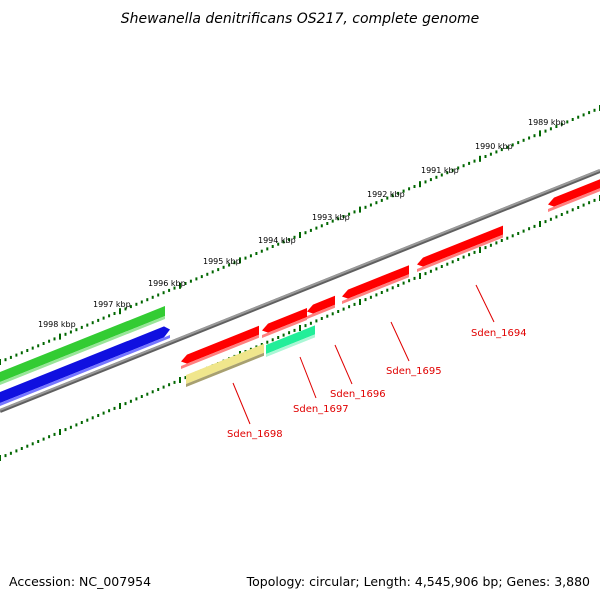 Image resolution: width=600 pixels, height=600 pixels. What do you see at coordinates (358, 394) in the screenshot?
I see `gene-label-sden-1696: Sden_1696` at bounding box center [358, 394].